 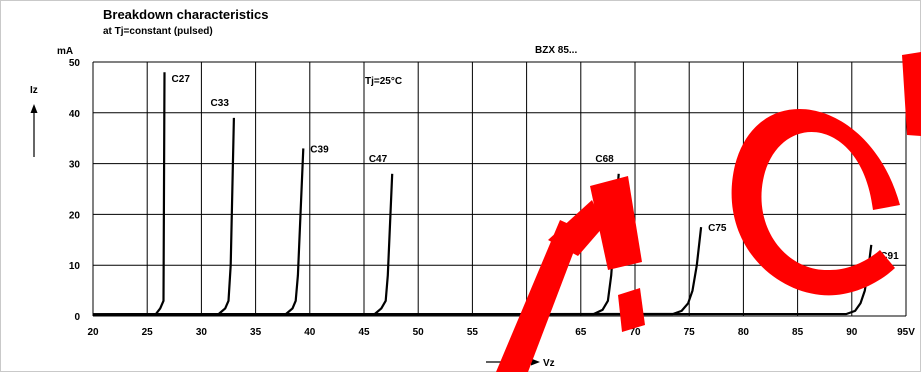 What do you see at coordinates (889, 256) in the screenshot?
I see `curve-label-c91: C91` at bounding box center [889, 256].